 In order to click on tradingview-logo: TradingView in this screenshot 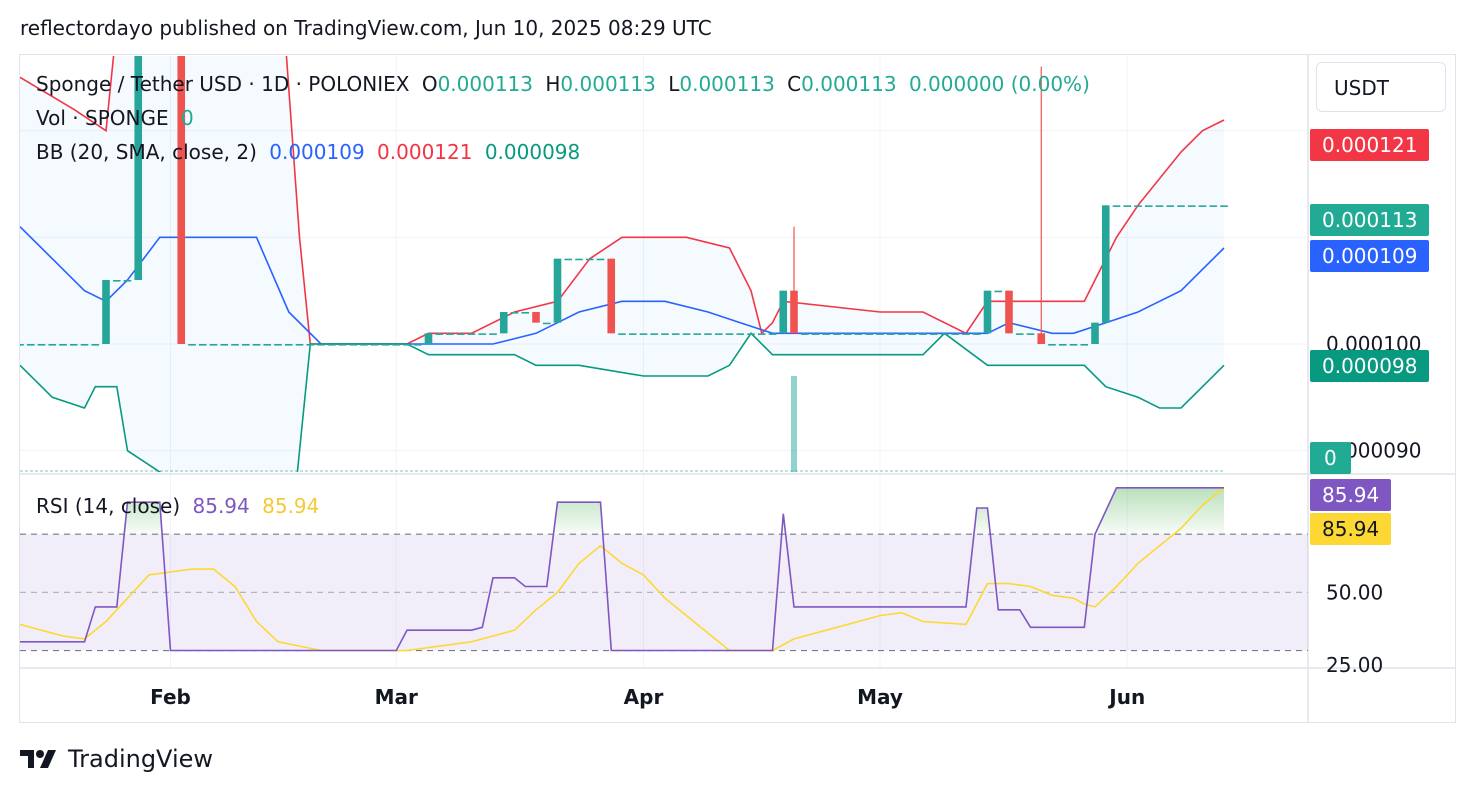, I will do `click(116, 759)`.